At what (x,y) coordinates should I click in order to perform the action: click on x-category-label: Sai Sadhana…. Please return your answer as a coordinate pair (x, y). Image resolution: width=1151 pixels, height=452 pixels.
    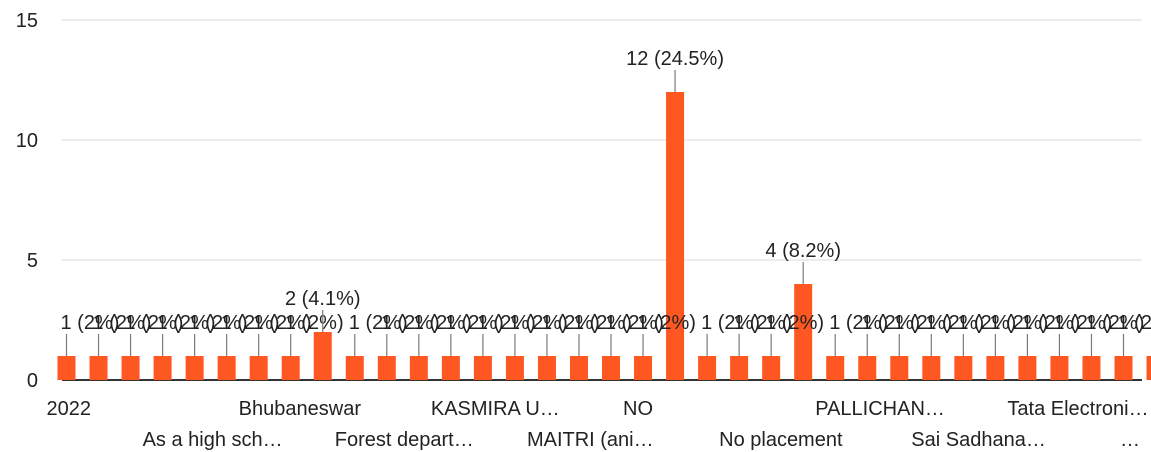
    Looking at the image, I should click on (978, 440).